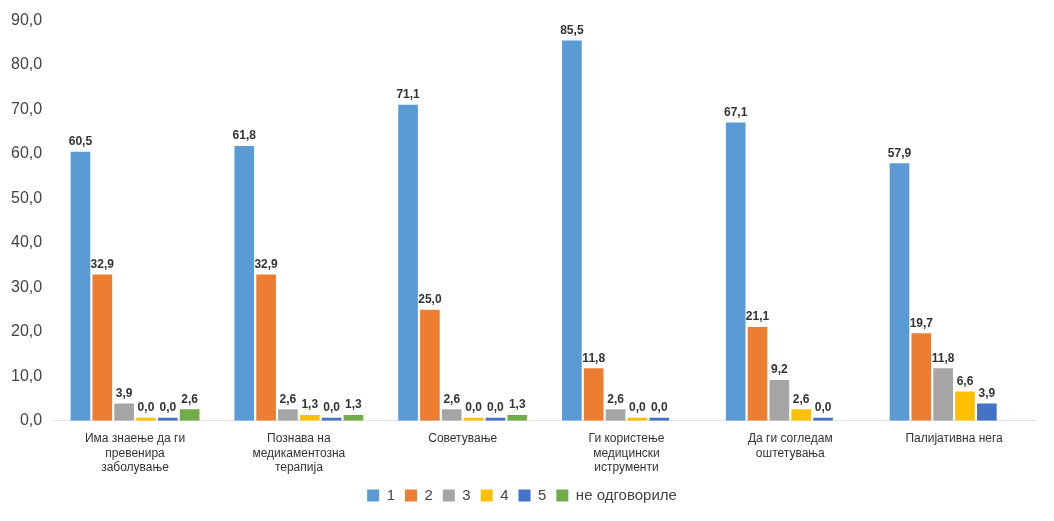 The image size is (1054, 521). What do you see at coordinates (466, 494) in the screenshot?
I see `legend-label: 3` at bounding box center [466, 494].